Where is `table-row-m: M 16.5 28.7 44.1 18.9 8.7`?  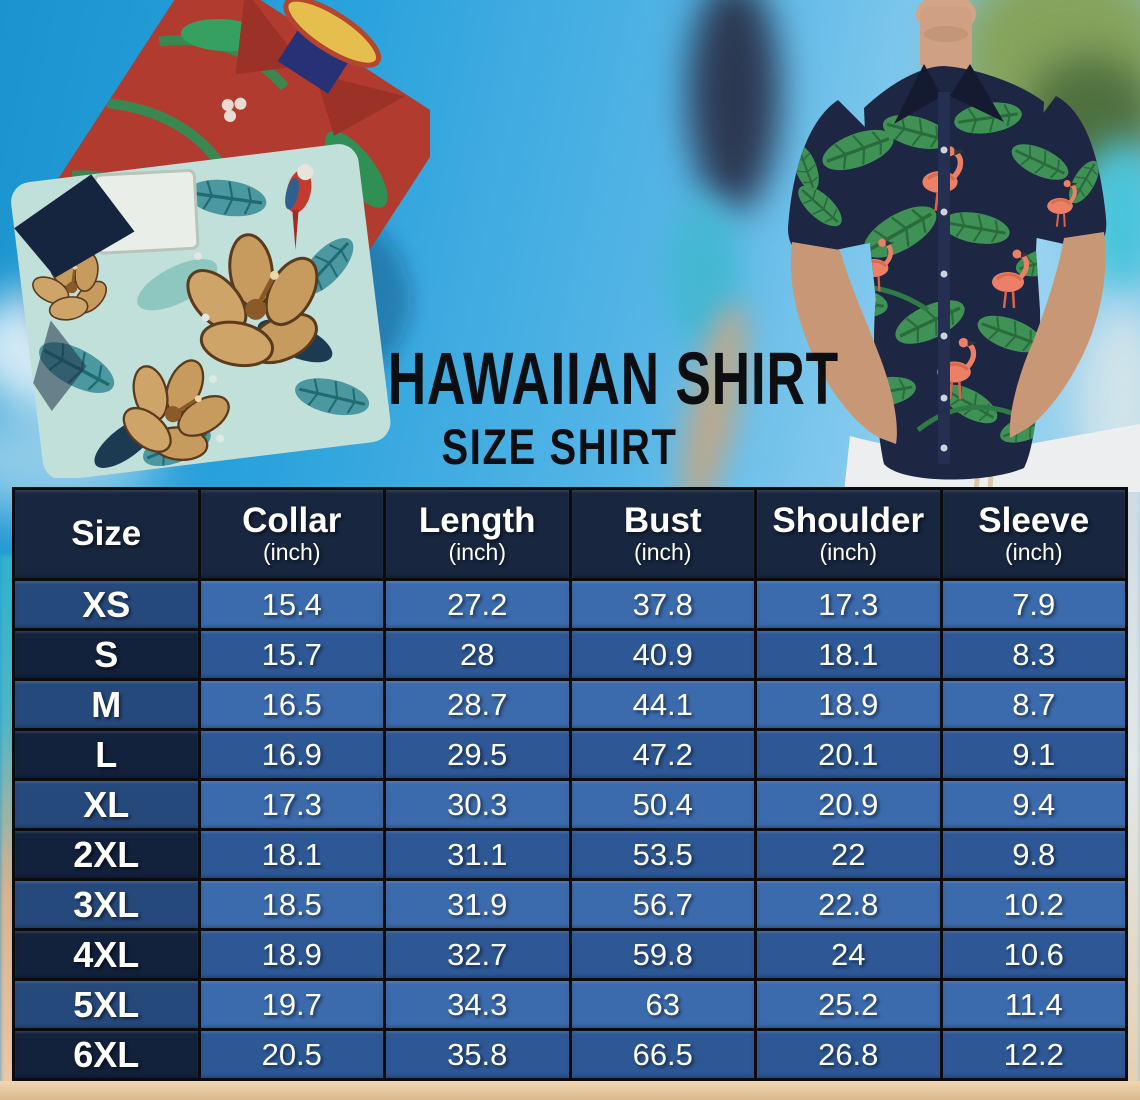
table-row-m: M 16.5 28.7 44.1 18.9 8.7 is located at coordinates (570, 704).